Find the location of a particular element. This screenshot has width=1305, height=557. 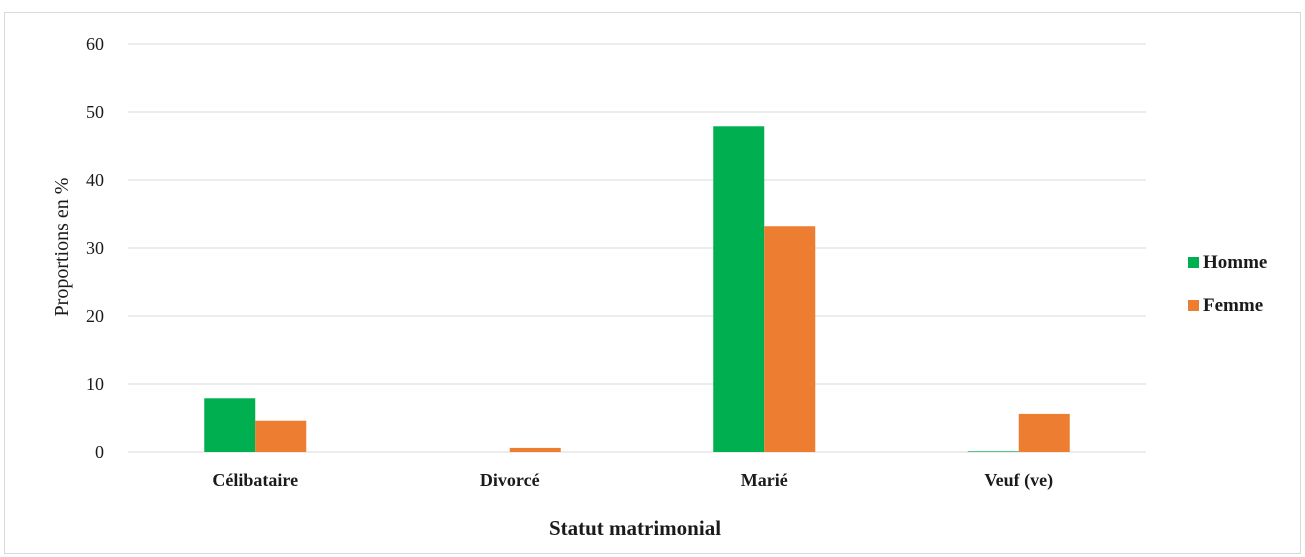

y-tick-label-1: 10 is located at coordinates (95, 384).